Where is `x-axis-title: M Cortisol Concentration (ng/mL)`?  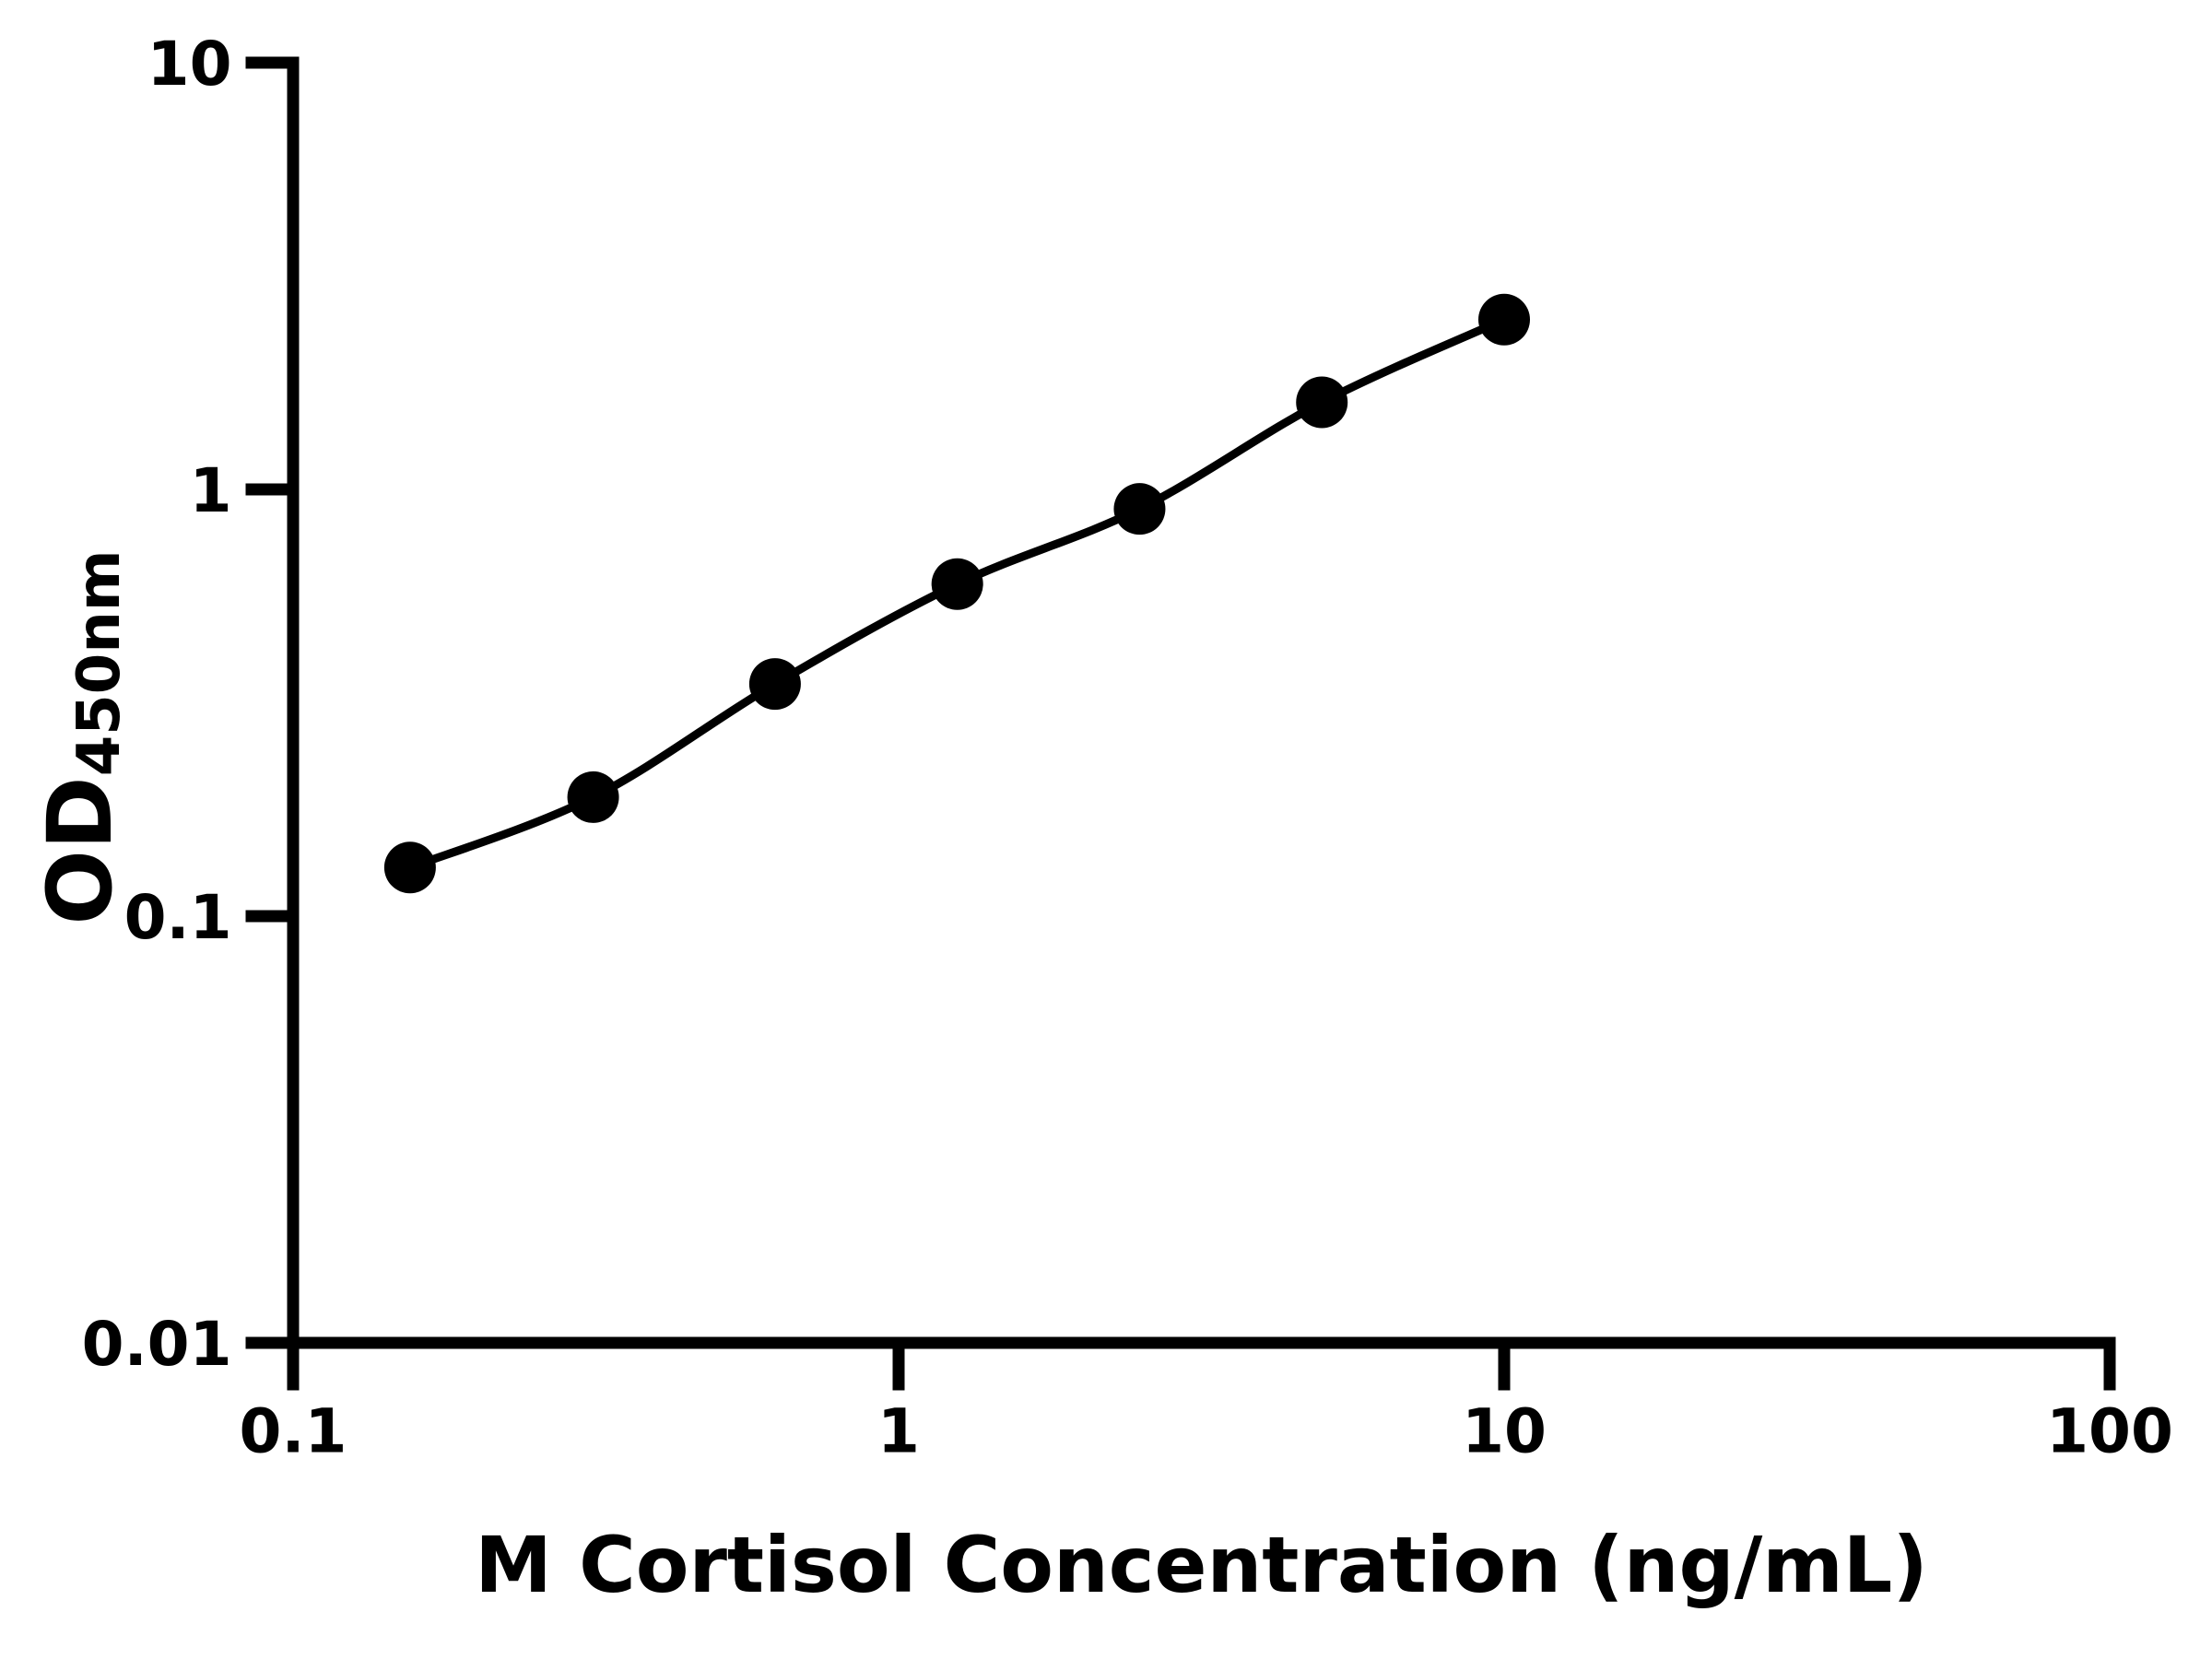 x-axis-title: M Cortisol Concentration (ng/mL) is located at coordinates (1201, 1565).